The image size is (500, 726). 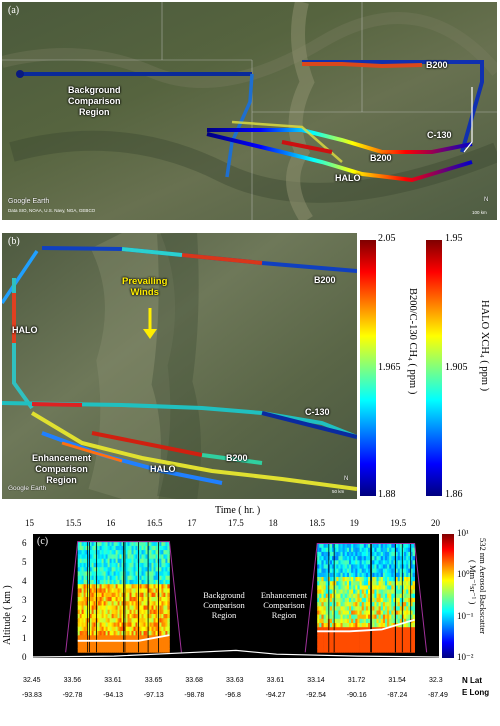 I want to click on latitude-tick: 33.63, so click(x=235, y=680).